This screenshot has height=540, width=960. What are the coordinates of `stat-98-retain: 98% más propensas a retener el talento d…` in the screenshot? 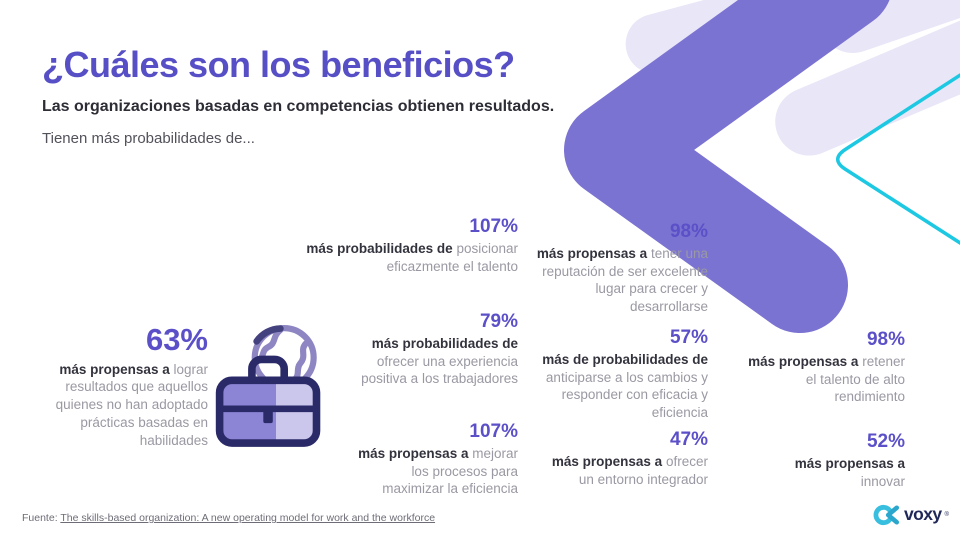 It's located at (821, 367).